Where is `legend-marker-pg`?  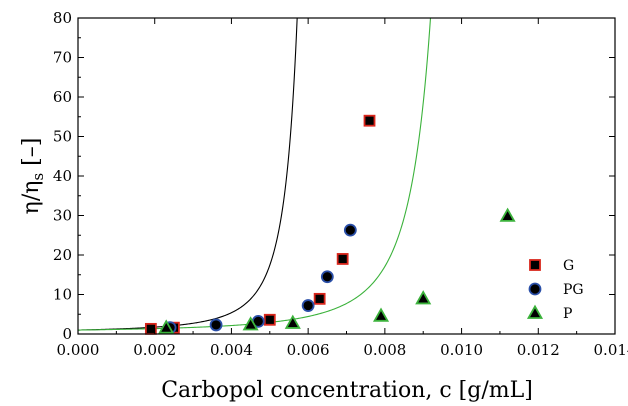 legend-marker-pg is located at coordinates (535, 289).